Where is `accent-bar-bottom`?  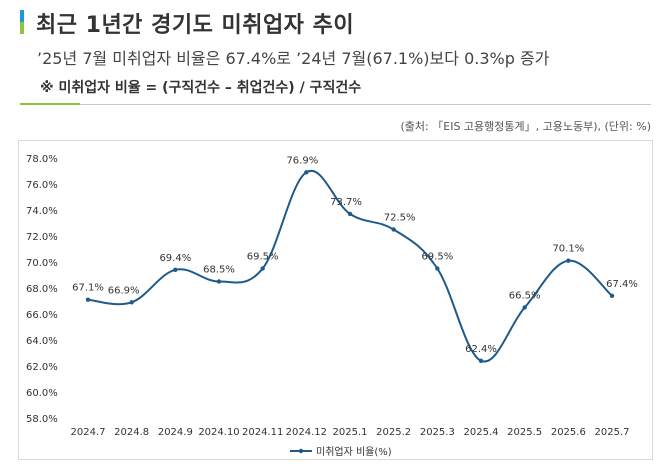
accent-bar-bottom is located at coordinates (22, 28).